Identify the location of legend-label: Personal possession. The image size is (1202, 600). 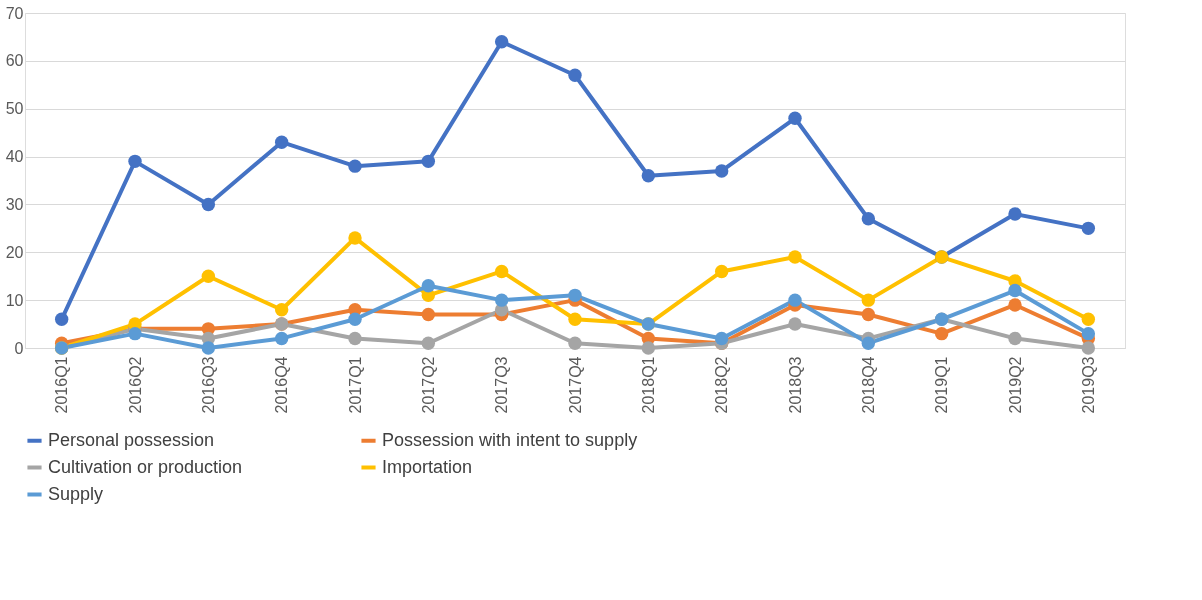
(131, 439).